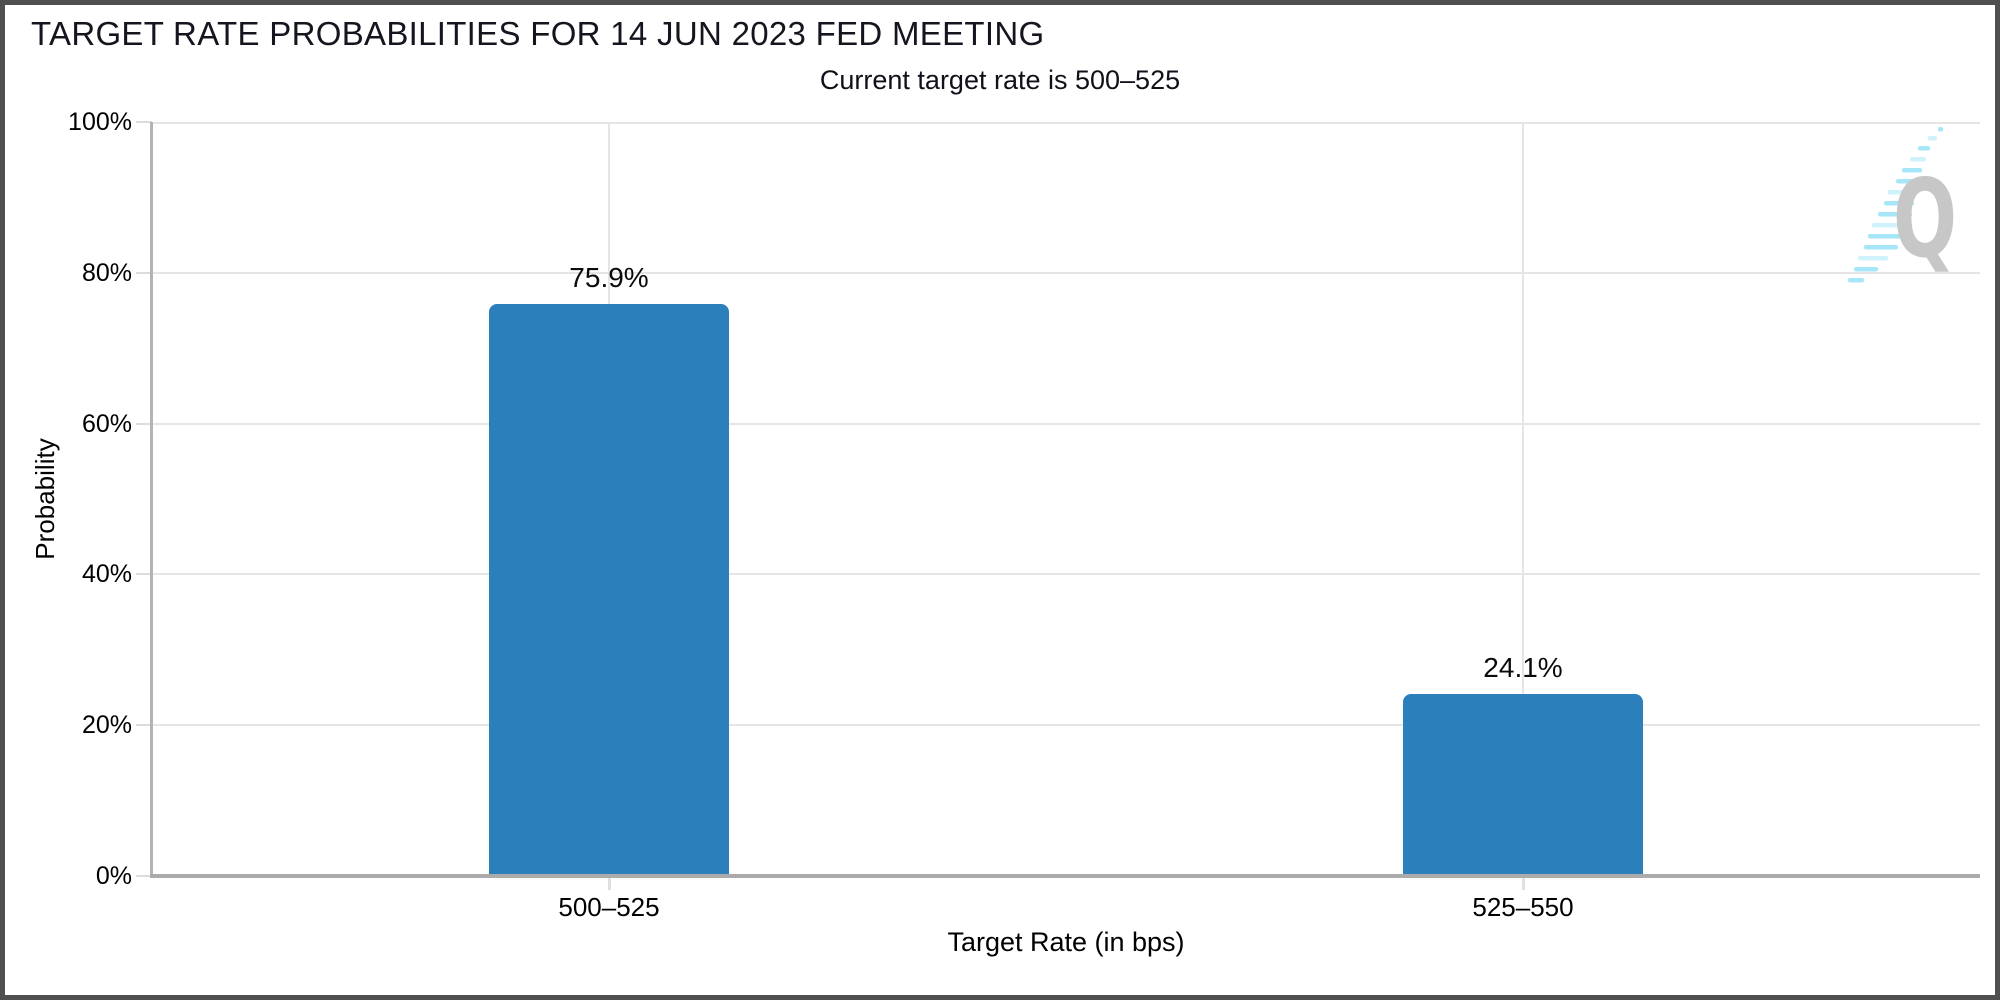  Describe the element at coordinates (151, 499) in the screenshot. I see `y-axis-line` at that location.